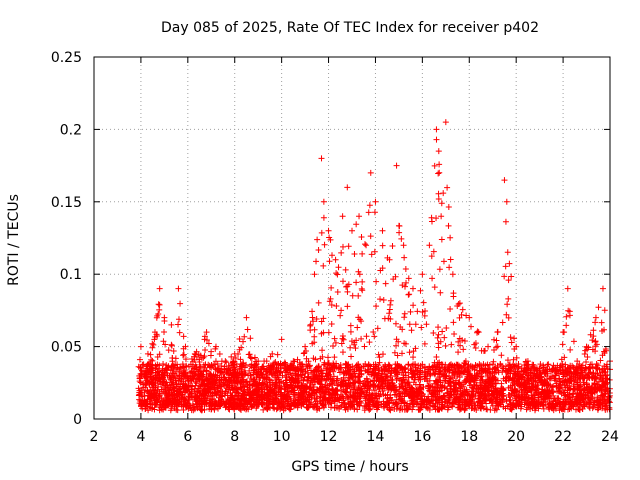 Image resolution: width=640 pixels, height=480 pixels. I want to click on x-tick-label: 4, so click(140, 437).